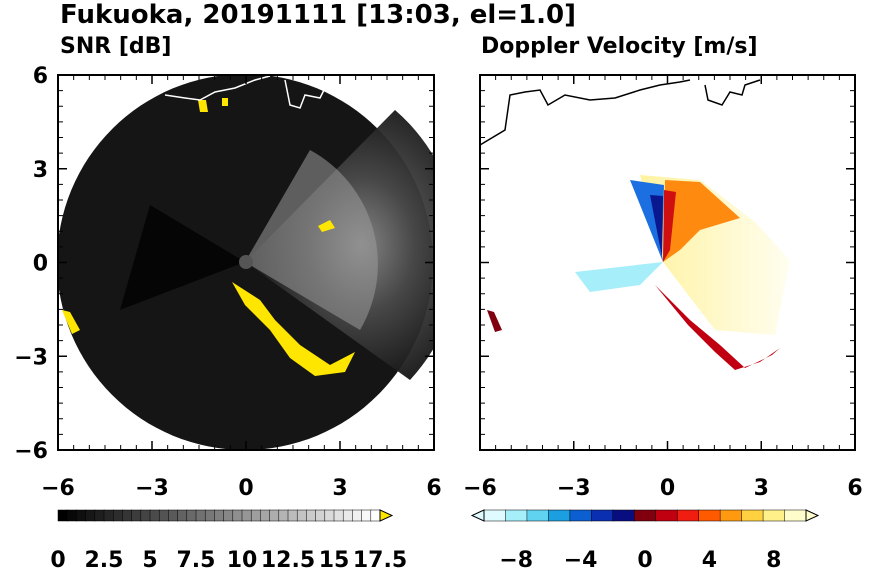 This screenshot has width=870, height=570. What do you see at coordinates (644, 559) in the screenshot?
I see `velocity-colorbar-label: 0` at bounding box center [644, 559].